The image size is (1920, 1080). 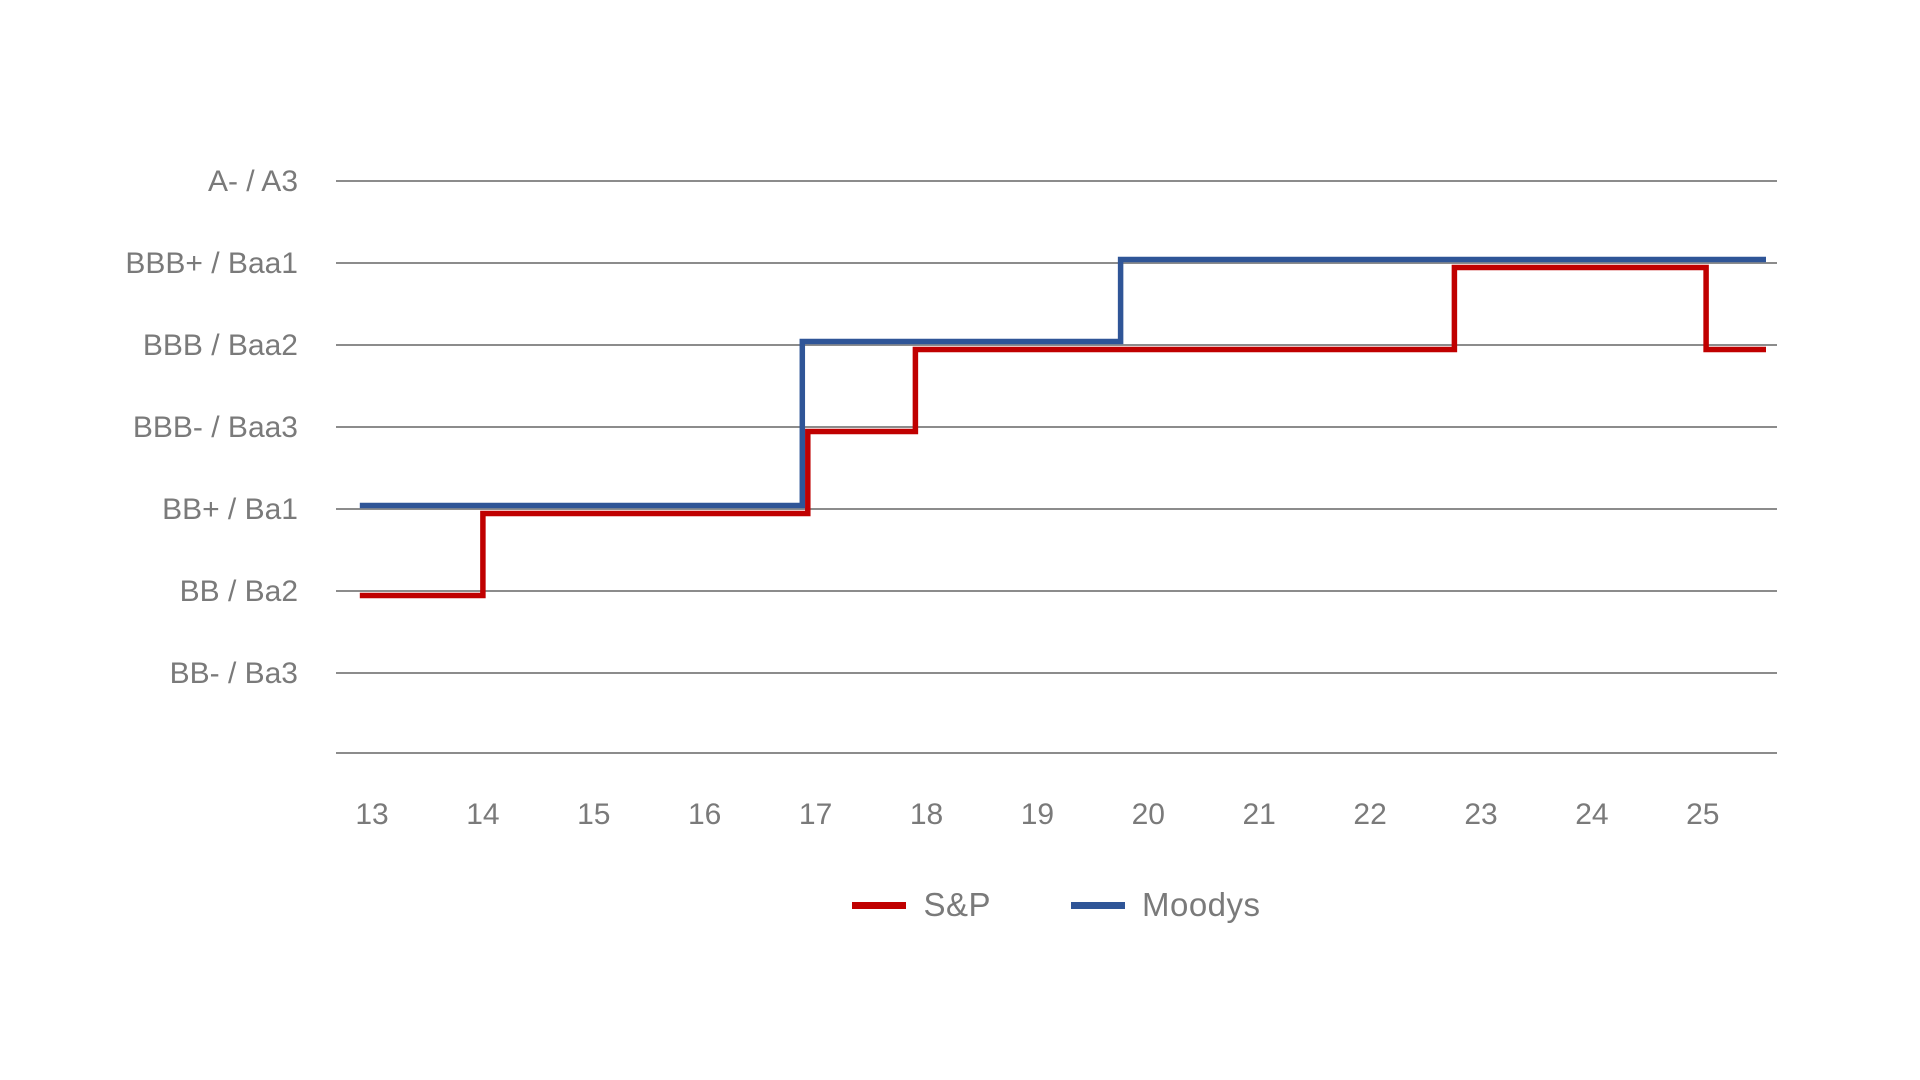 I want to click on y-axis-label: A- / A3, so click(x=253, y=181).